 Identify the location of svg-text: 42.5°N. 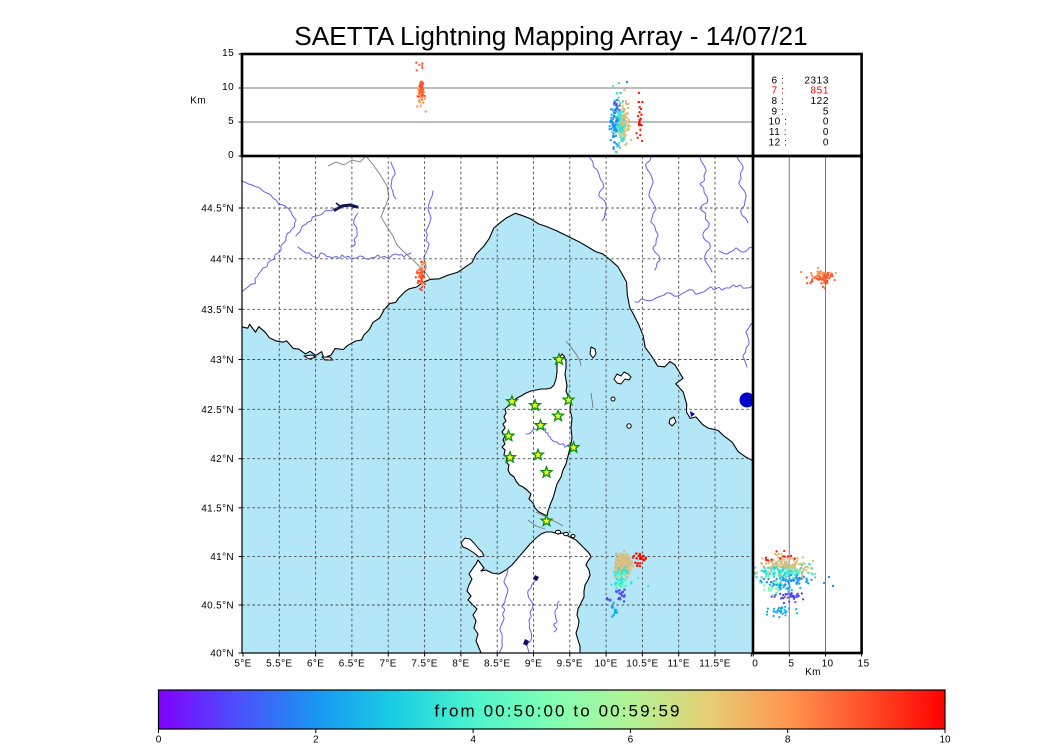
(217, 410).